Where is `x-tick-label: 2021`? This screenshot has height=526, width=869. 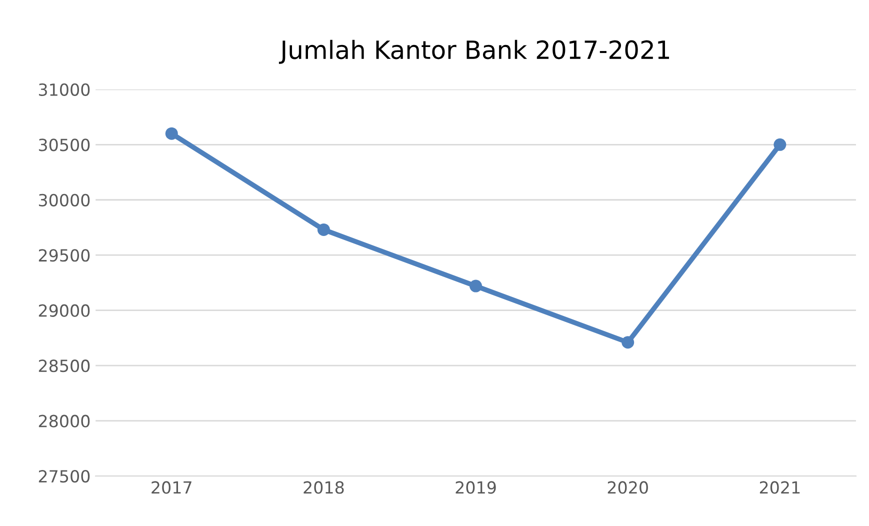 x-tick-label: 2021 is located at coordinates (780, 487).